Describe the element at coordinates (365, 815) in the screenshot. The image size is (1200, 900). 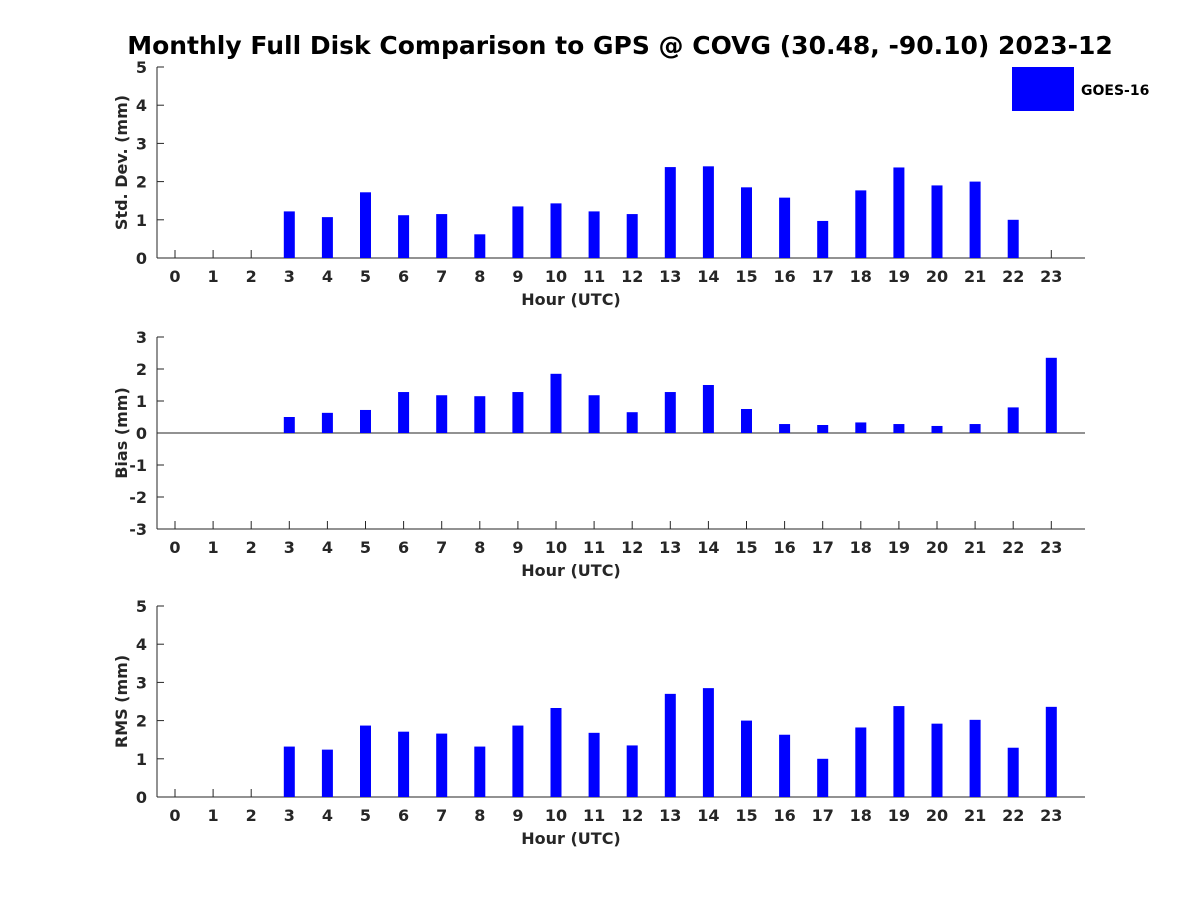
I see `rms-x-tick-label: 5` at that location.